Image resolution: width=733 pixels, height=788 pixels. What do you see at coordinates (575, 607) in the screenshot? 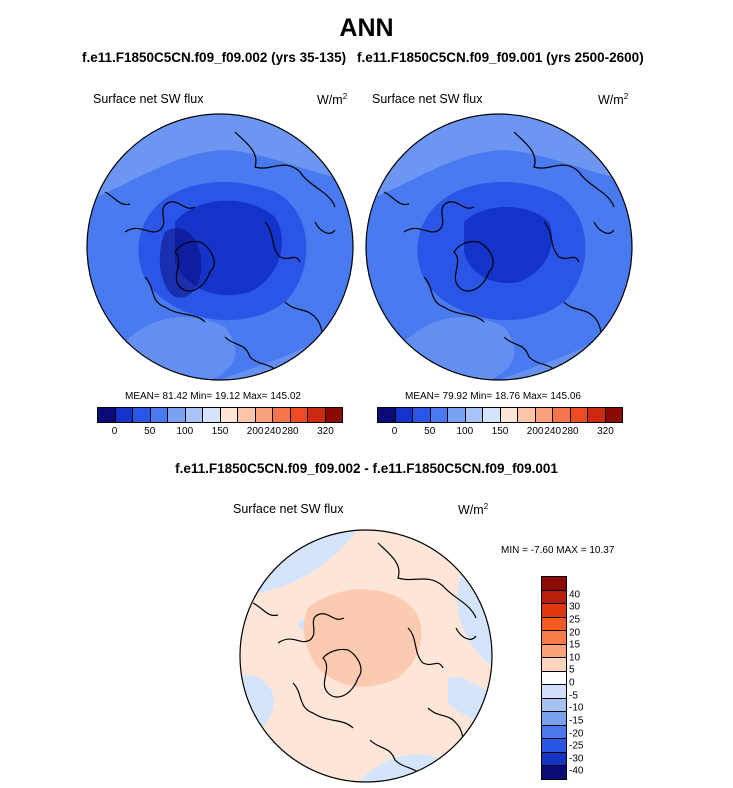
I see `colorbar-tick-label: 30` at bounding box center [575, 607].